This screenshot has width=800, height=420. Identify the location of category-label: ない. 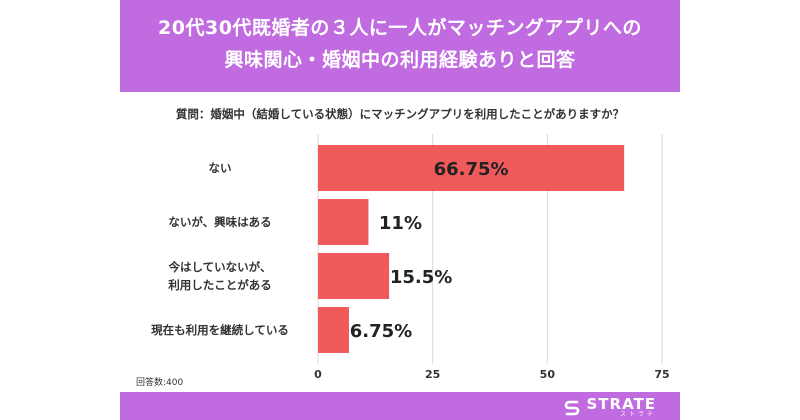
(220, 168).